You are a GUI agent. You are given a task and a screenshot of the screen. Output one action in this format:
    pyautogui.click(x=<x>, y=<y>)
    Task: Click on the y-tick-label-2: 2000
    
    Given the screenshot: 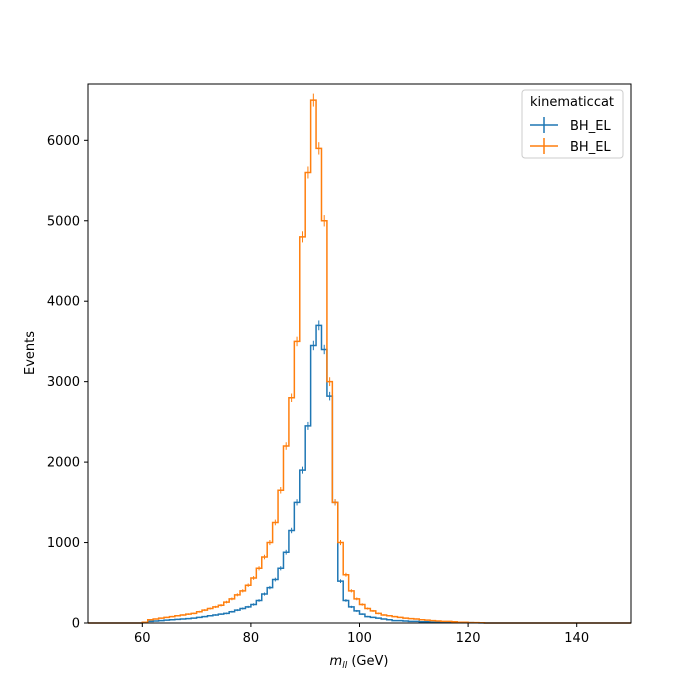 What is the action you would take?
    pyautogui.click(x=63, y=463)
    